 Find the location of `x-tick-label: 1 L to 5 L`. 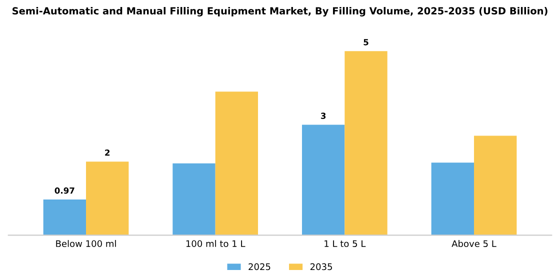

x-tick-label: 1 L to 5 L is located at coordinates (345, 244).